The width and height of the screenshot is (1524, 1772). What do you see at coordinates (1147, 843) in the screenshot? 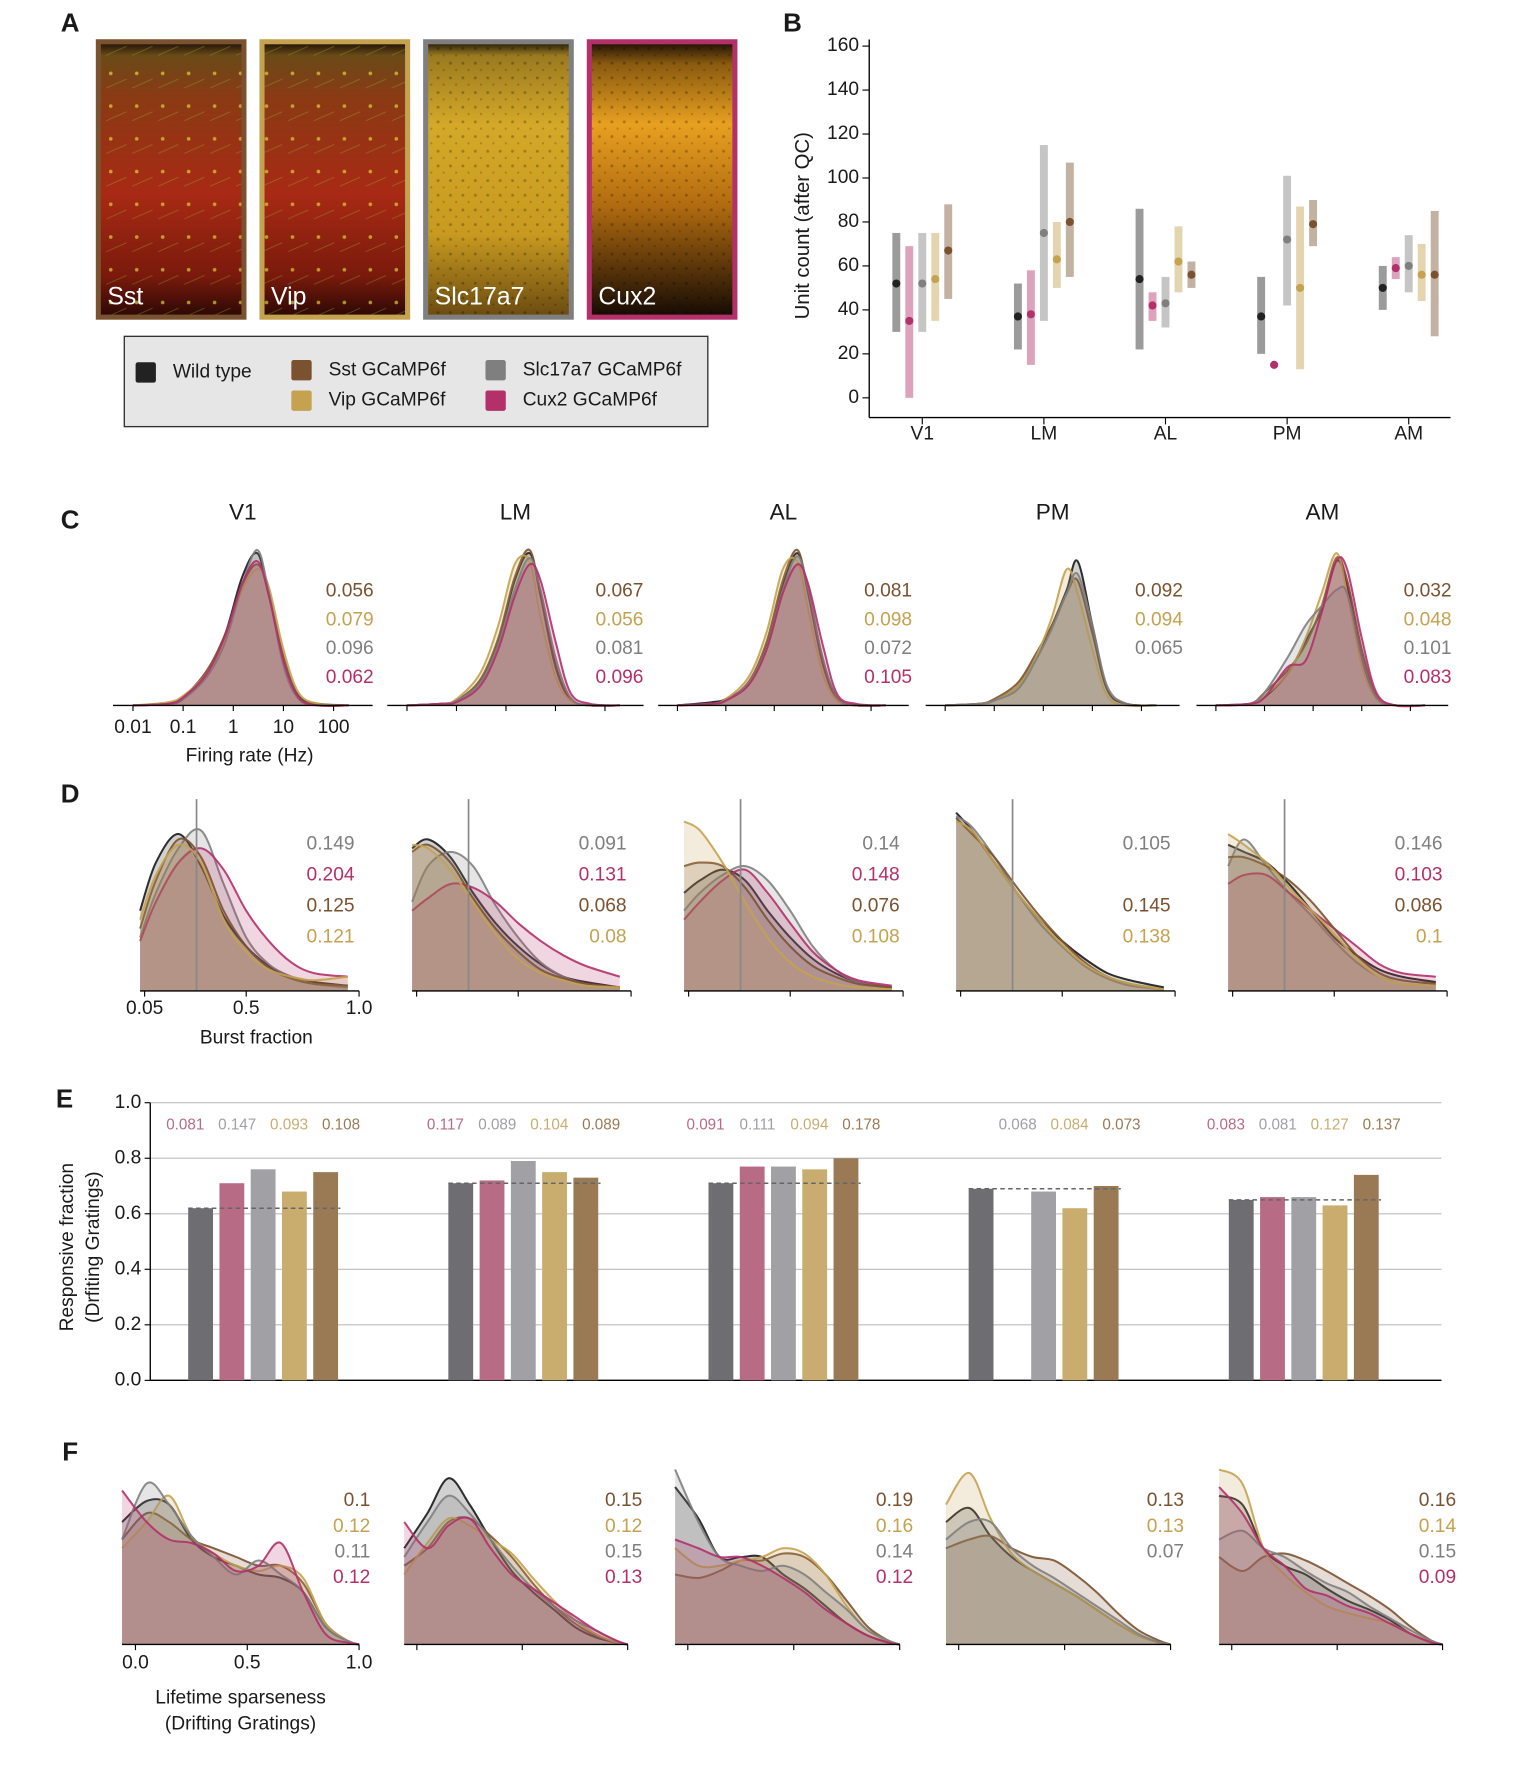
I see `stat-label: 0.105` at bounding box center [1147, 843].